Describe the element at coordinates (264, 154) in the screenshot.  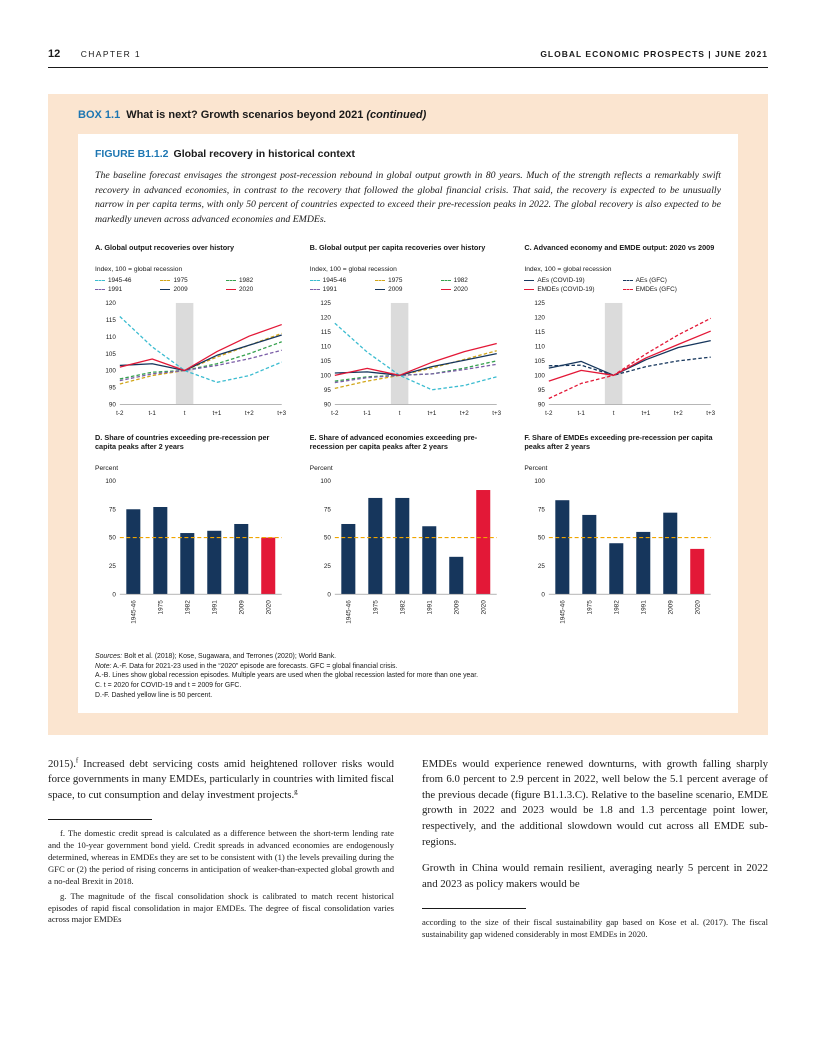
I see `figure-title: Global recovery in historical context` at that location.